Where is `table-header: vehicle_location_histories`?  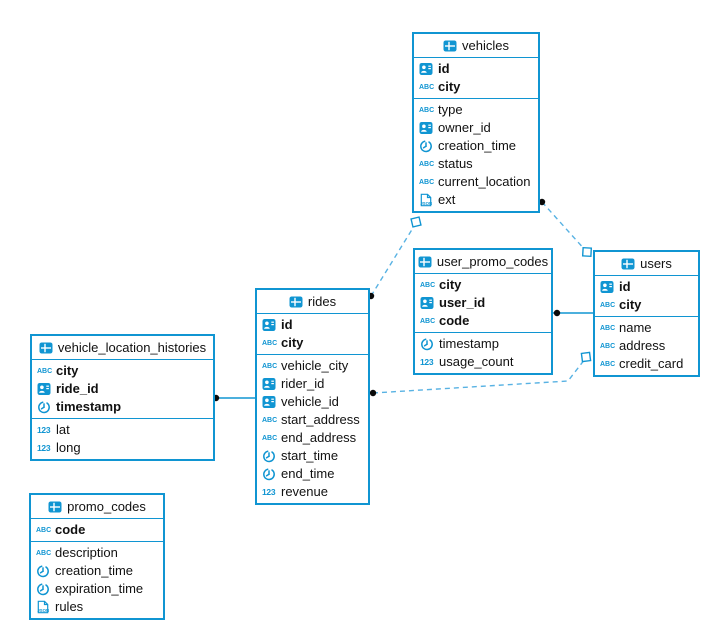
table-header: vehicle_location_histories is located at coordinates (122, 348).